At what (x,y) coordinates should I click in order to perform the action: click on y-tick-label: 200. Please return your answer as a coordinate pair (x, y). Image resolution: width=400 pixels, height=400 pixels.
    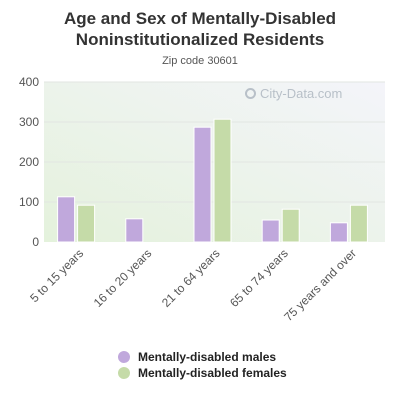
    Looking at the image, I should click on (29, 162).